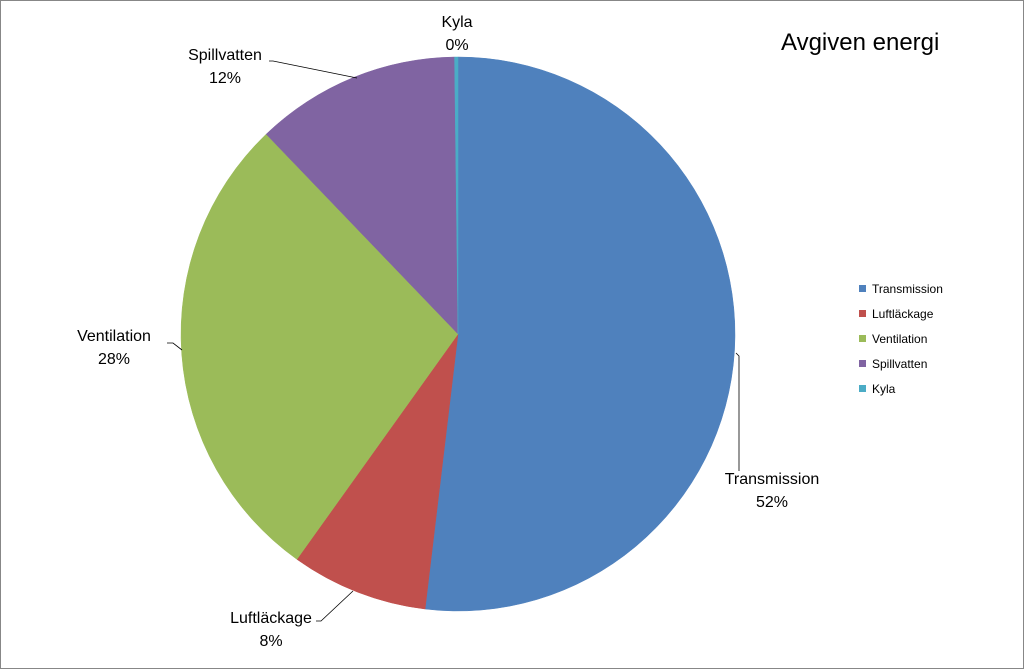  What do you see at coordinates (225, 78) in the screenshot?
I see `data-label-value-spillvatten: 12%` at bounding box center [225, 78].